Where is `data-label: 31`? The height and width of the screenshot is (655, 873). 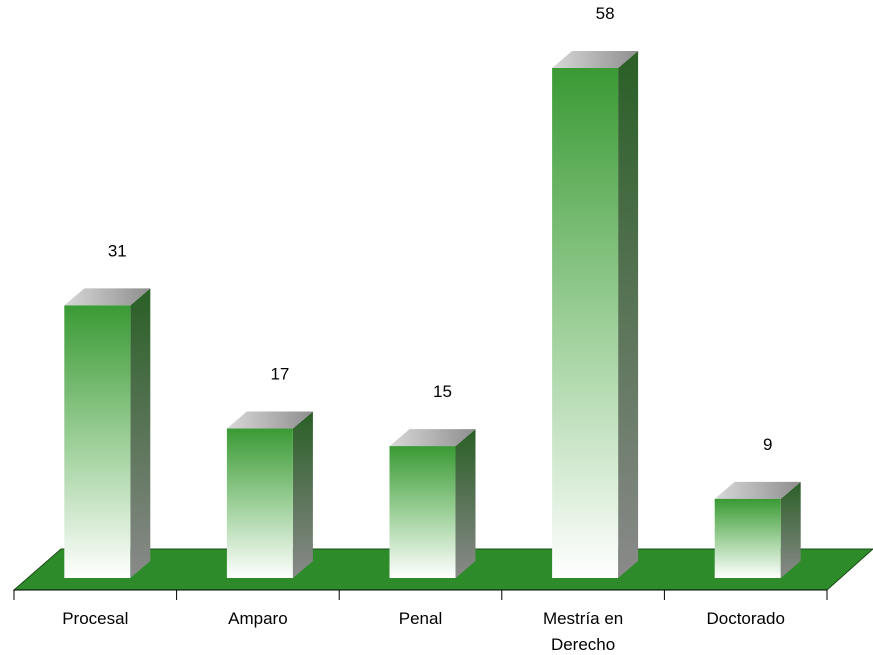 data-label: 31 is located at coordinates (117, 250).